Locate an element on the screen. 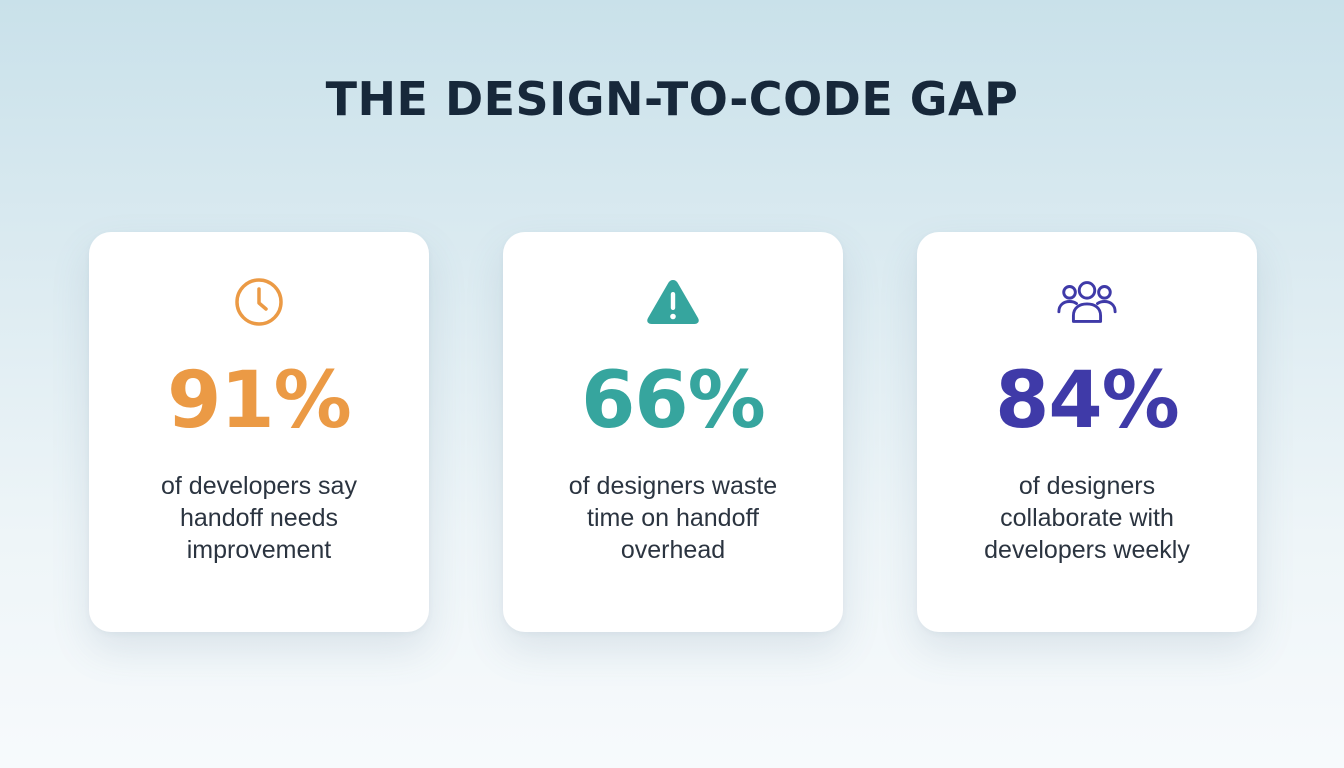 This screenshot has height=768, width=1344. stat-description-line: handoff needs is located at coordinates (259, 518).